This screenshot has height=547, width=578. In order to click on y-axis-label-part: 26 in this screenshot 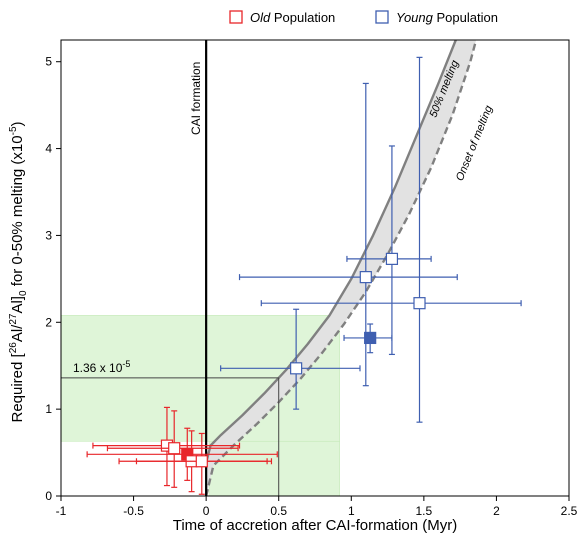, I will do `click(13, 348)`.